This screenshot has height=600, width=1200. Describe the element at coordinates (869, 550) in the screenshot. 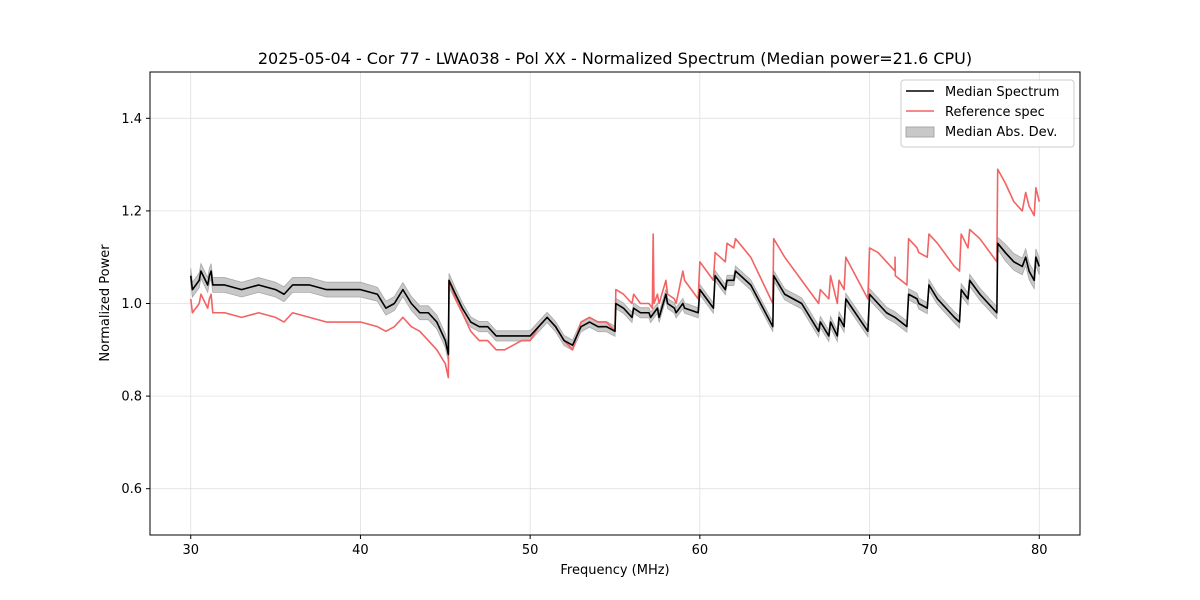

I see `x-tick-label: 70` at that location.